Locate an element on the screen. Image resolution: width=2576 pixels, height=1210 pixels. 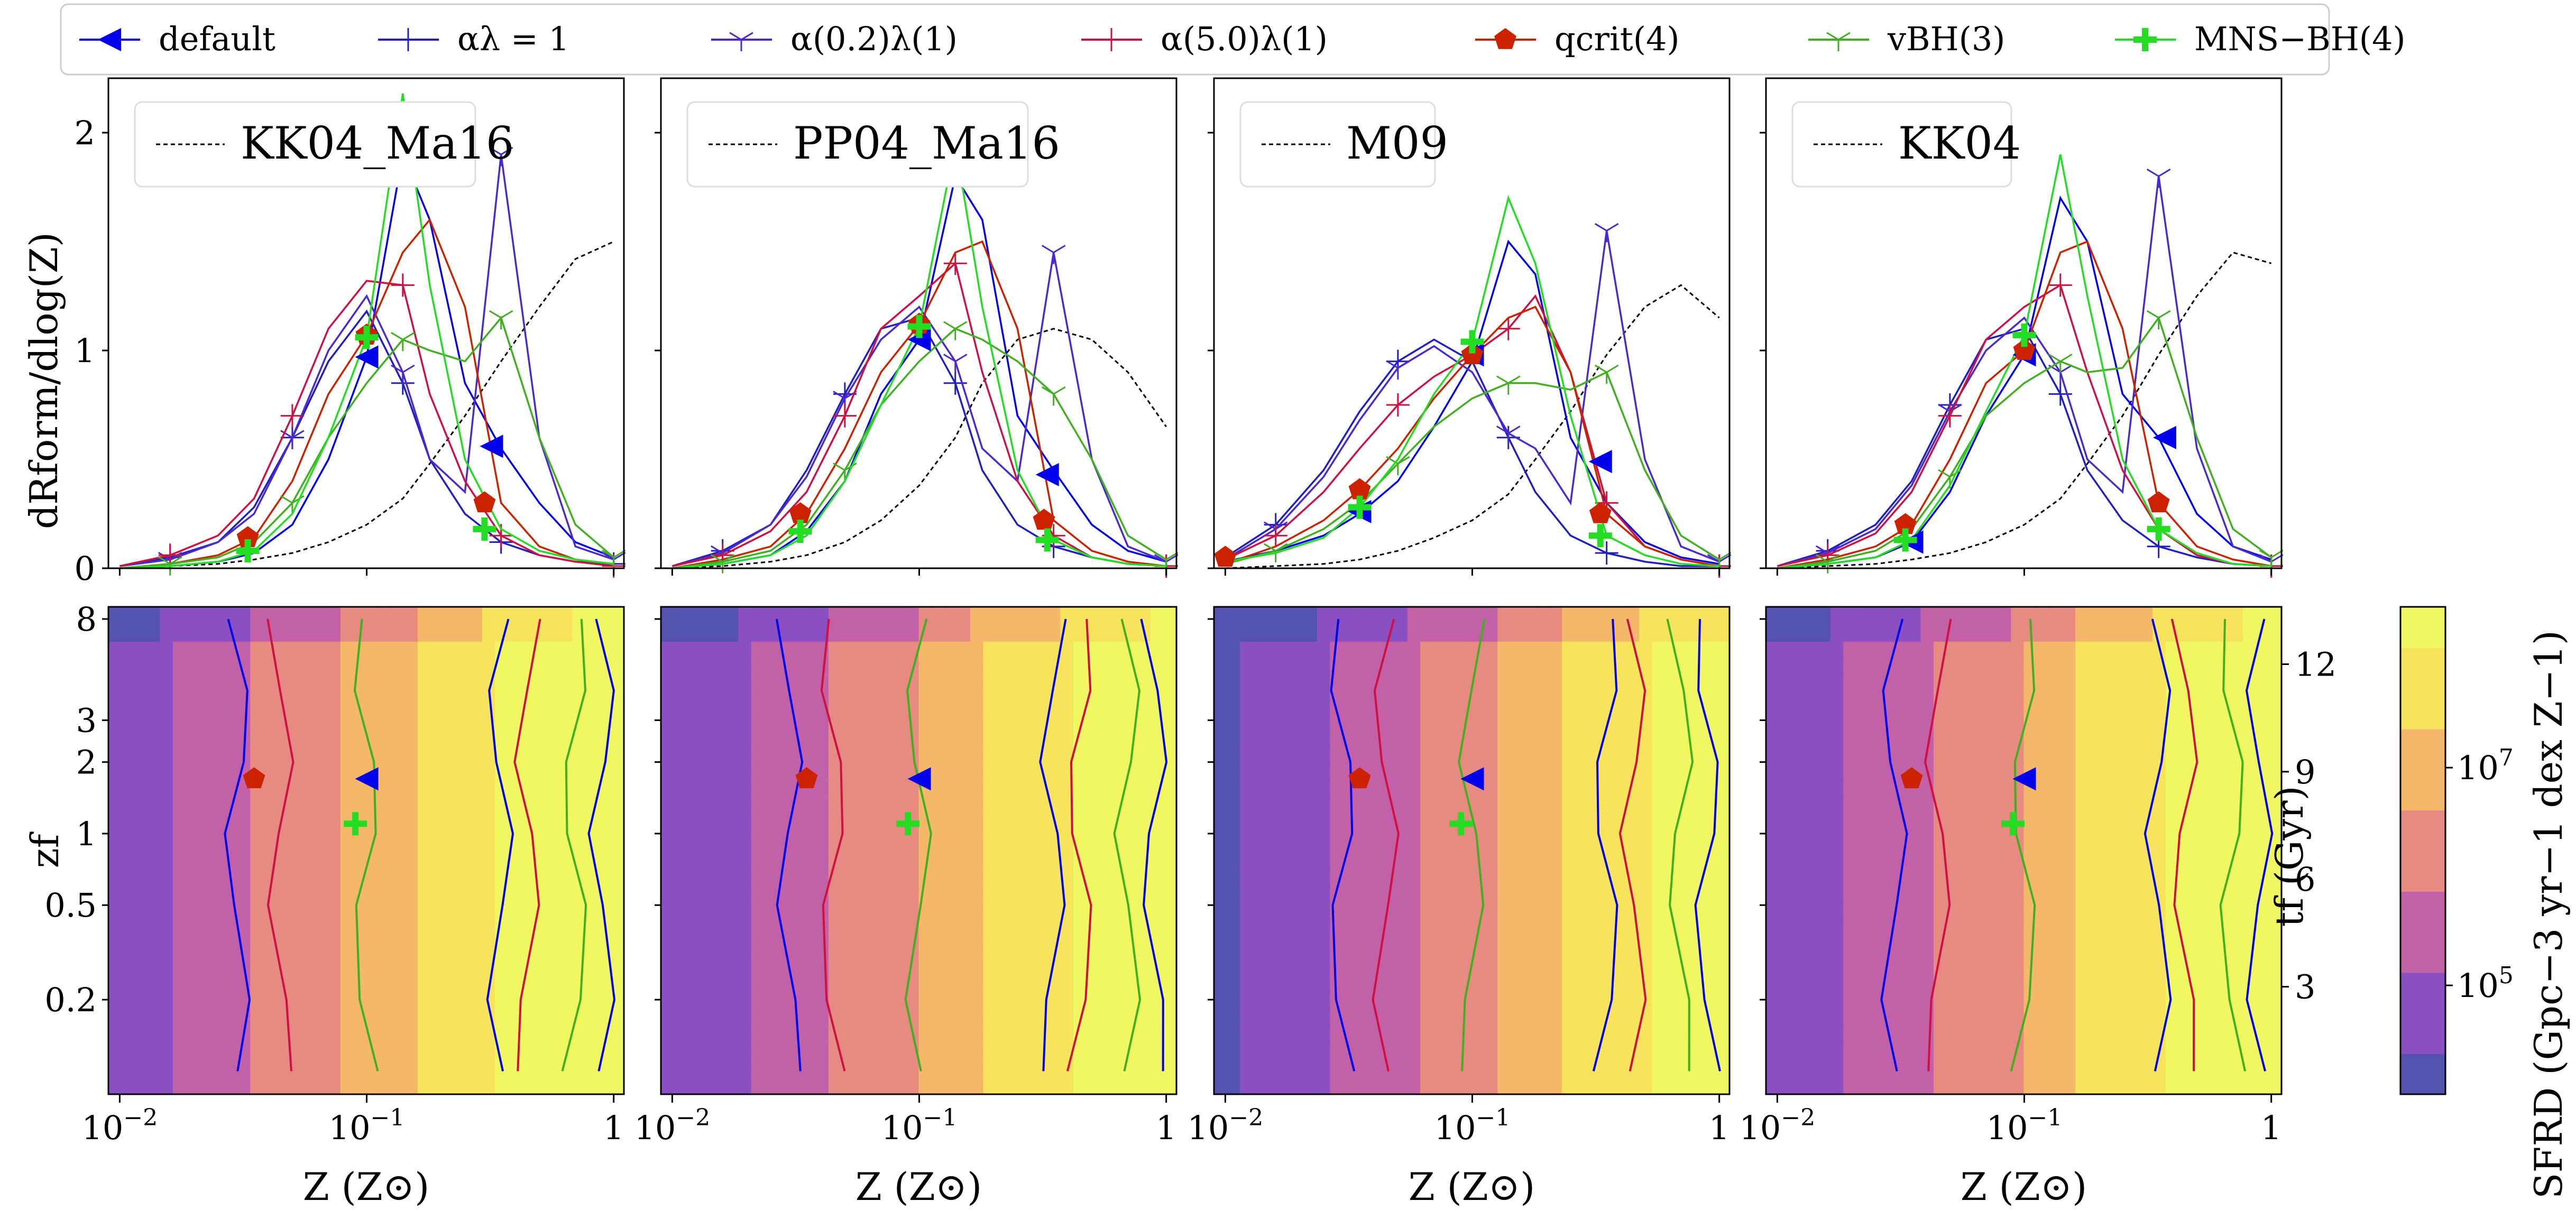
point-q_crit-shape is located at coordinates (1044, 519).